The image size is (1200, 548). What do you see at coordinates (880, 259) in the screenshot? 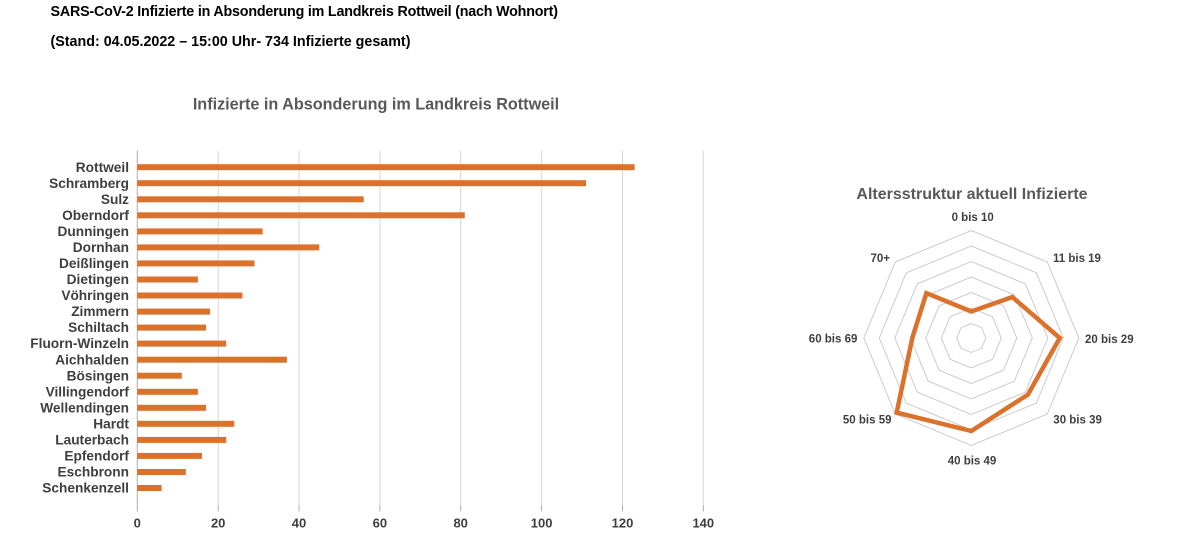
I see `svg-text: 70+` at bounding box center [880, 259].